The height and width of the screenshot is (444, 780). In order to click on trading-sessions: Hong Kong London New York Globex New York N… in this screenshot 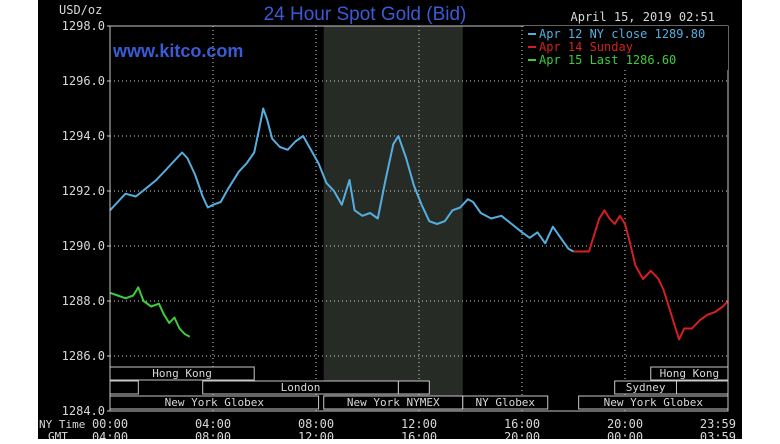, I will do `click(419, 388)`.